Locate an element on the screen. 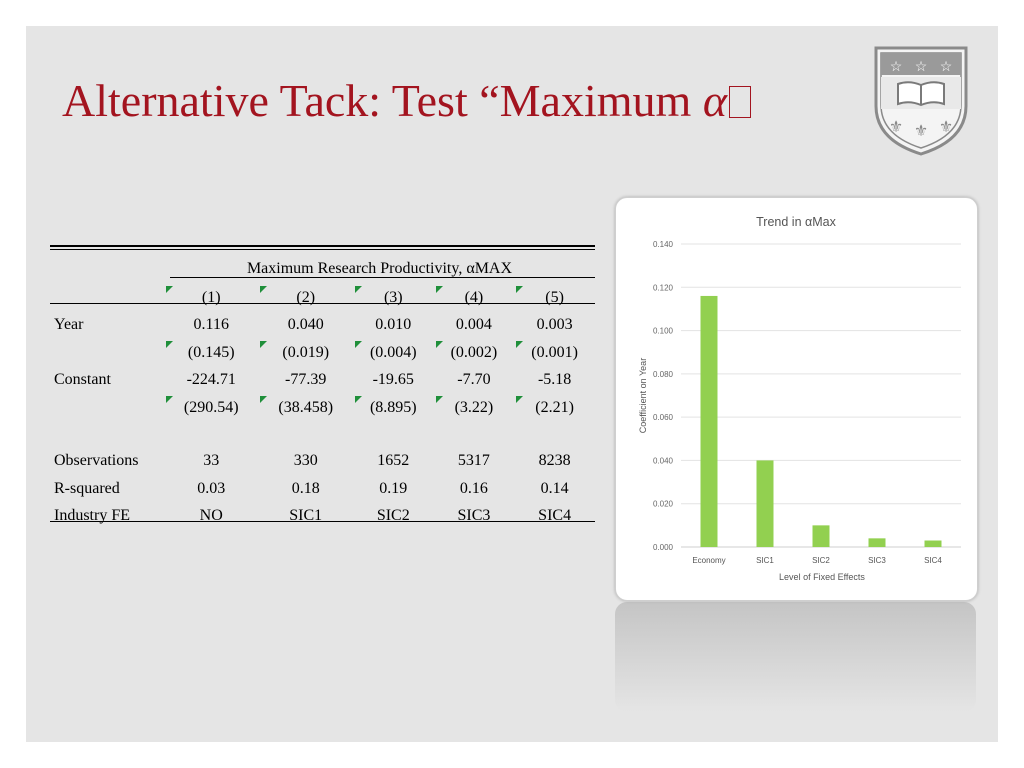  row-label: Constant is located at coordinates (82, 380).